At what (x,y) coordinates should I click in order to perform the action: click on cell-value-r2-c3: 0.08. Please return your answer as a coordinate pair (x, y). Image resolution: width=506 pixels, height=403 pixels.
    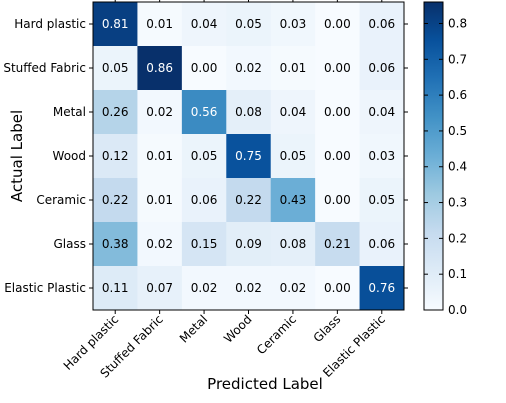
    Looking at the image, I should click on (248, 112).